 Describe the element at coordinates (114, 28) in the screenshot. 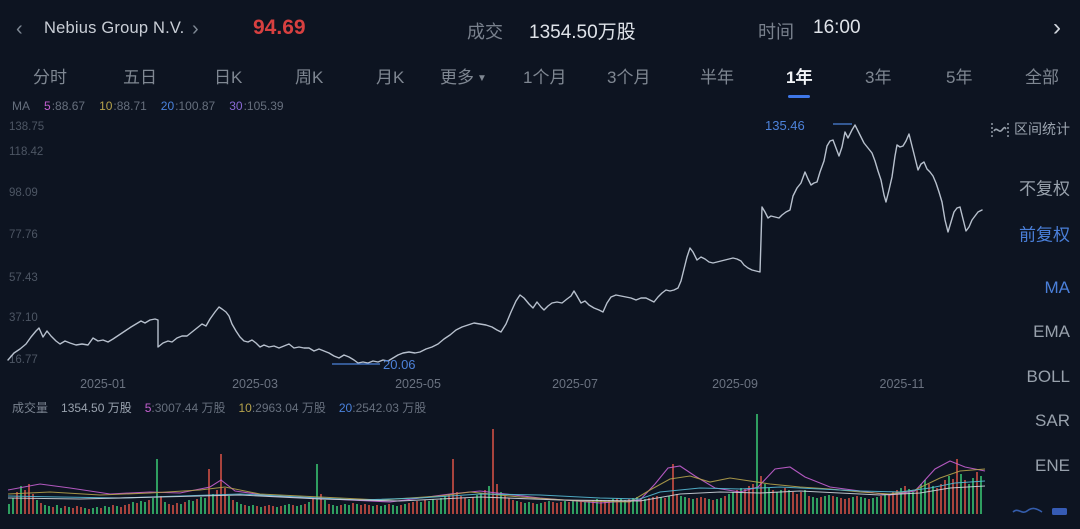

I see `stock-title: Nebius Group N.V.` at that location.